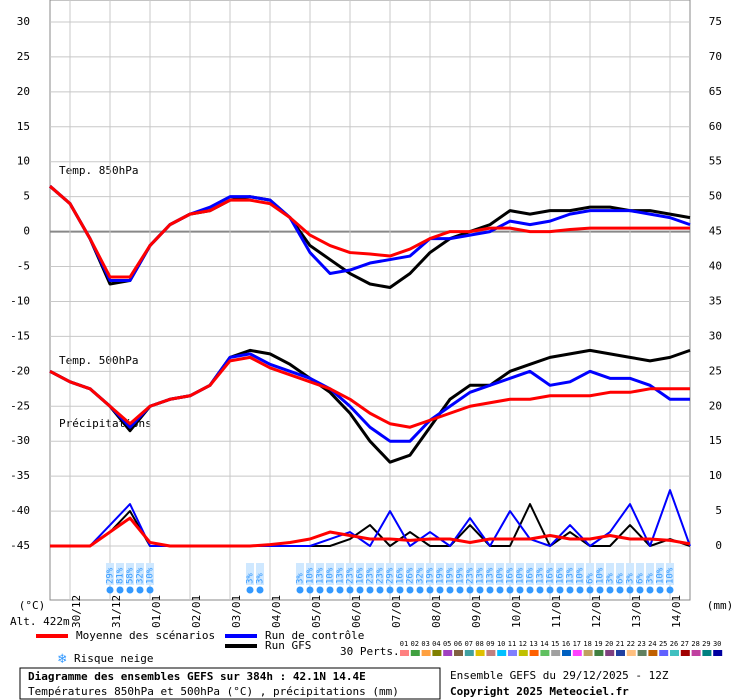 The image size is (740, 700). Describe the element at coordinates (425, 644) in the screenshot. I see `perturbation-name: 03` at that location.